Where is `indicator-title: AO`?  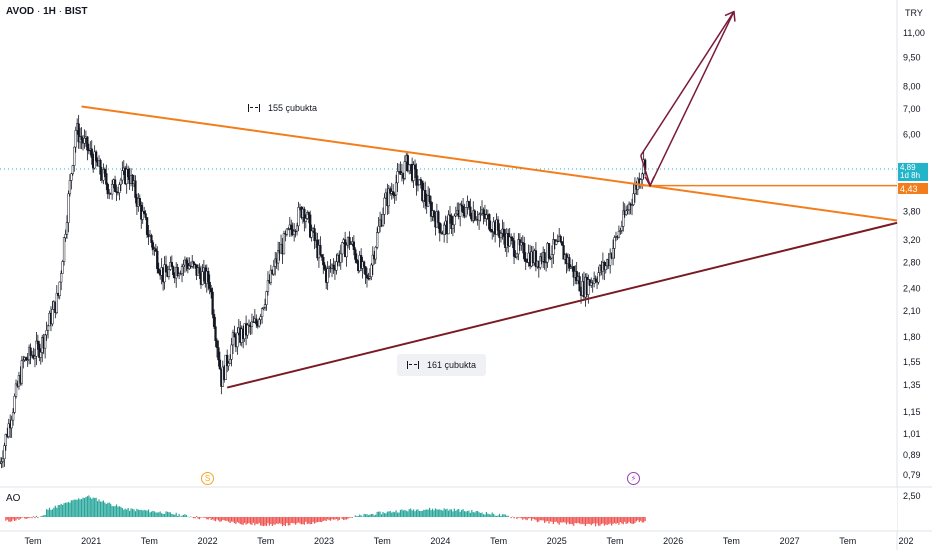
indicator-title: AO is located at coordinates (13, 498).